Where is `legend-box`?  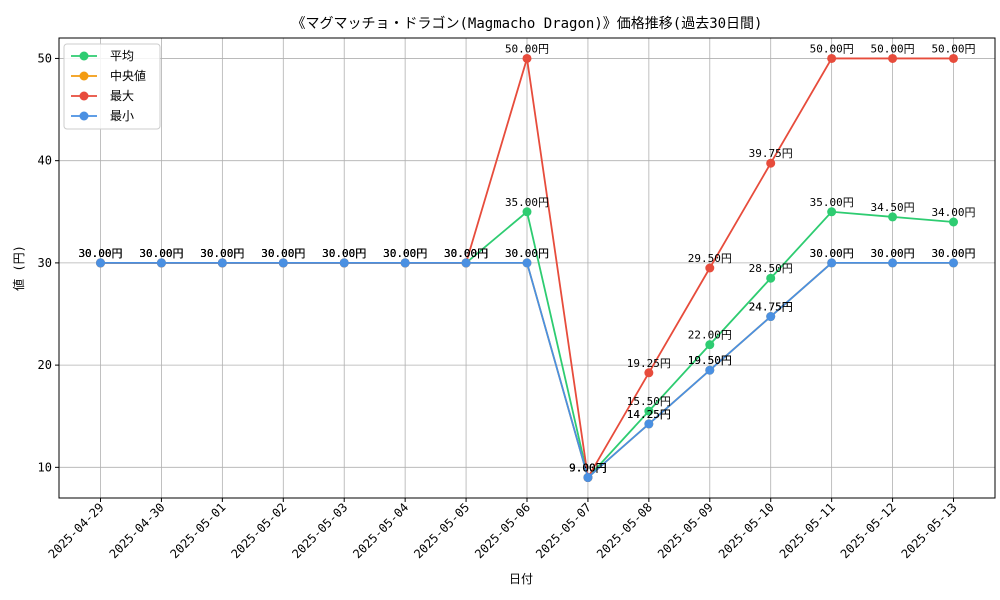 legend-box is located at coordinates (112, 86).